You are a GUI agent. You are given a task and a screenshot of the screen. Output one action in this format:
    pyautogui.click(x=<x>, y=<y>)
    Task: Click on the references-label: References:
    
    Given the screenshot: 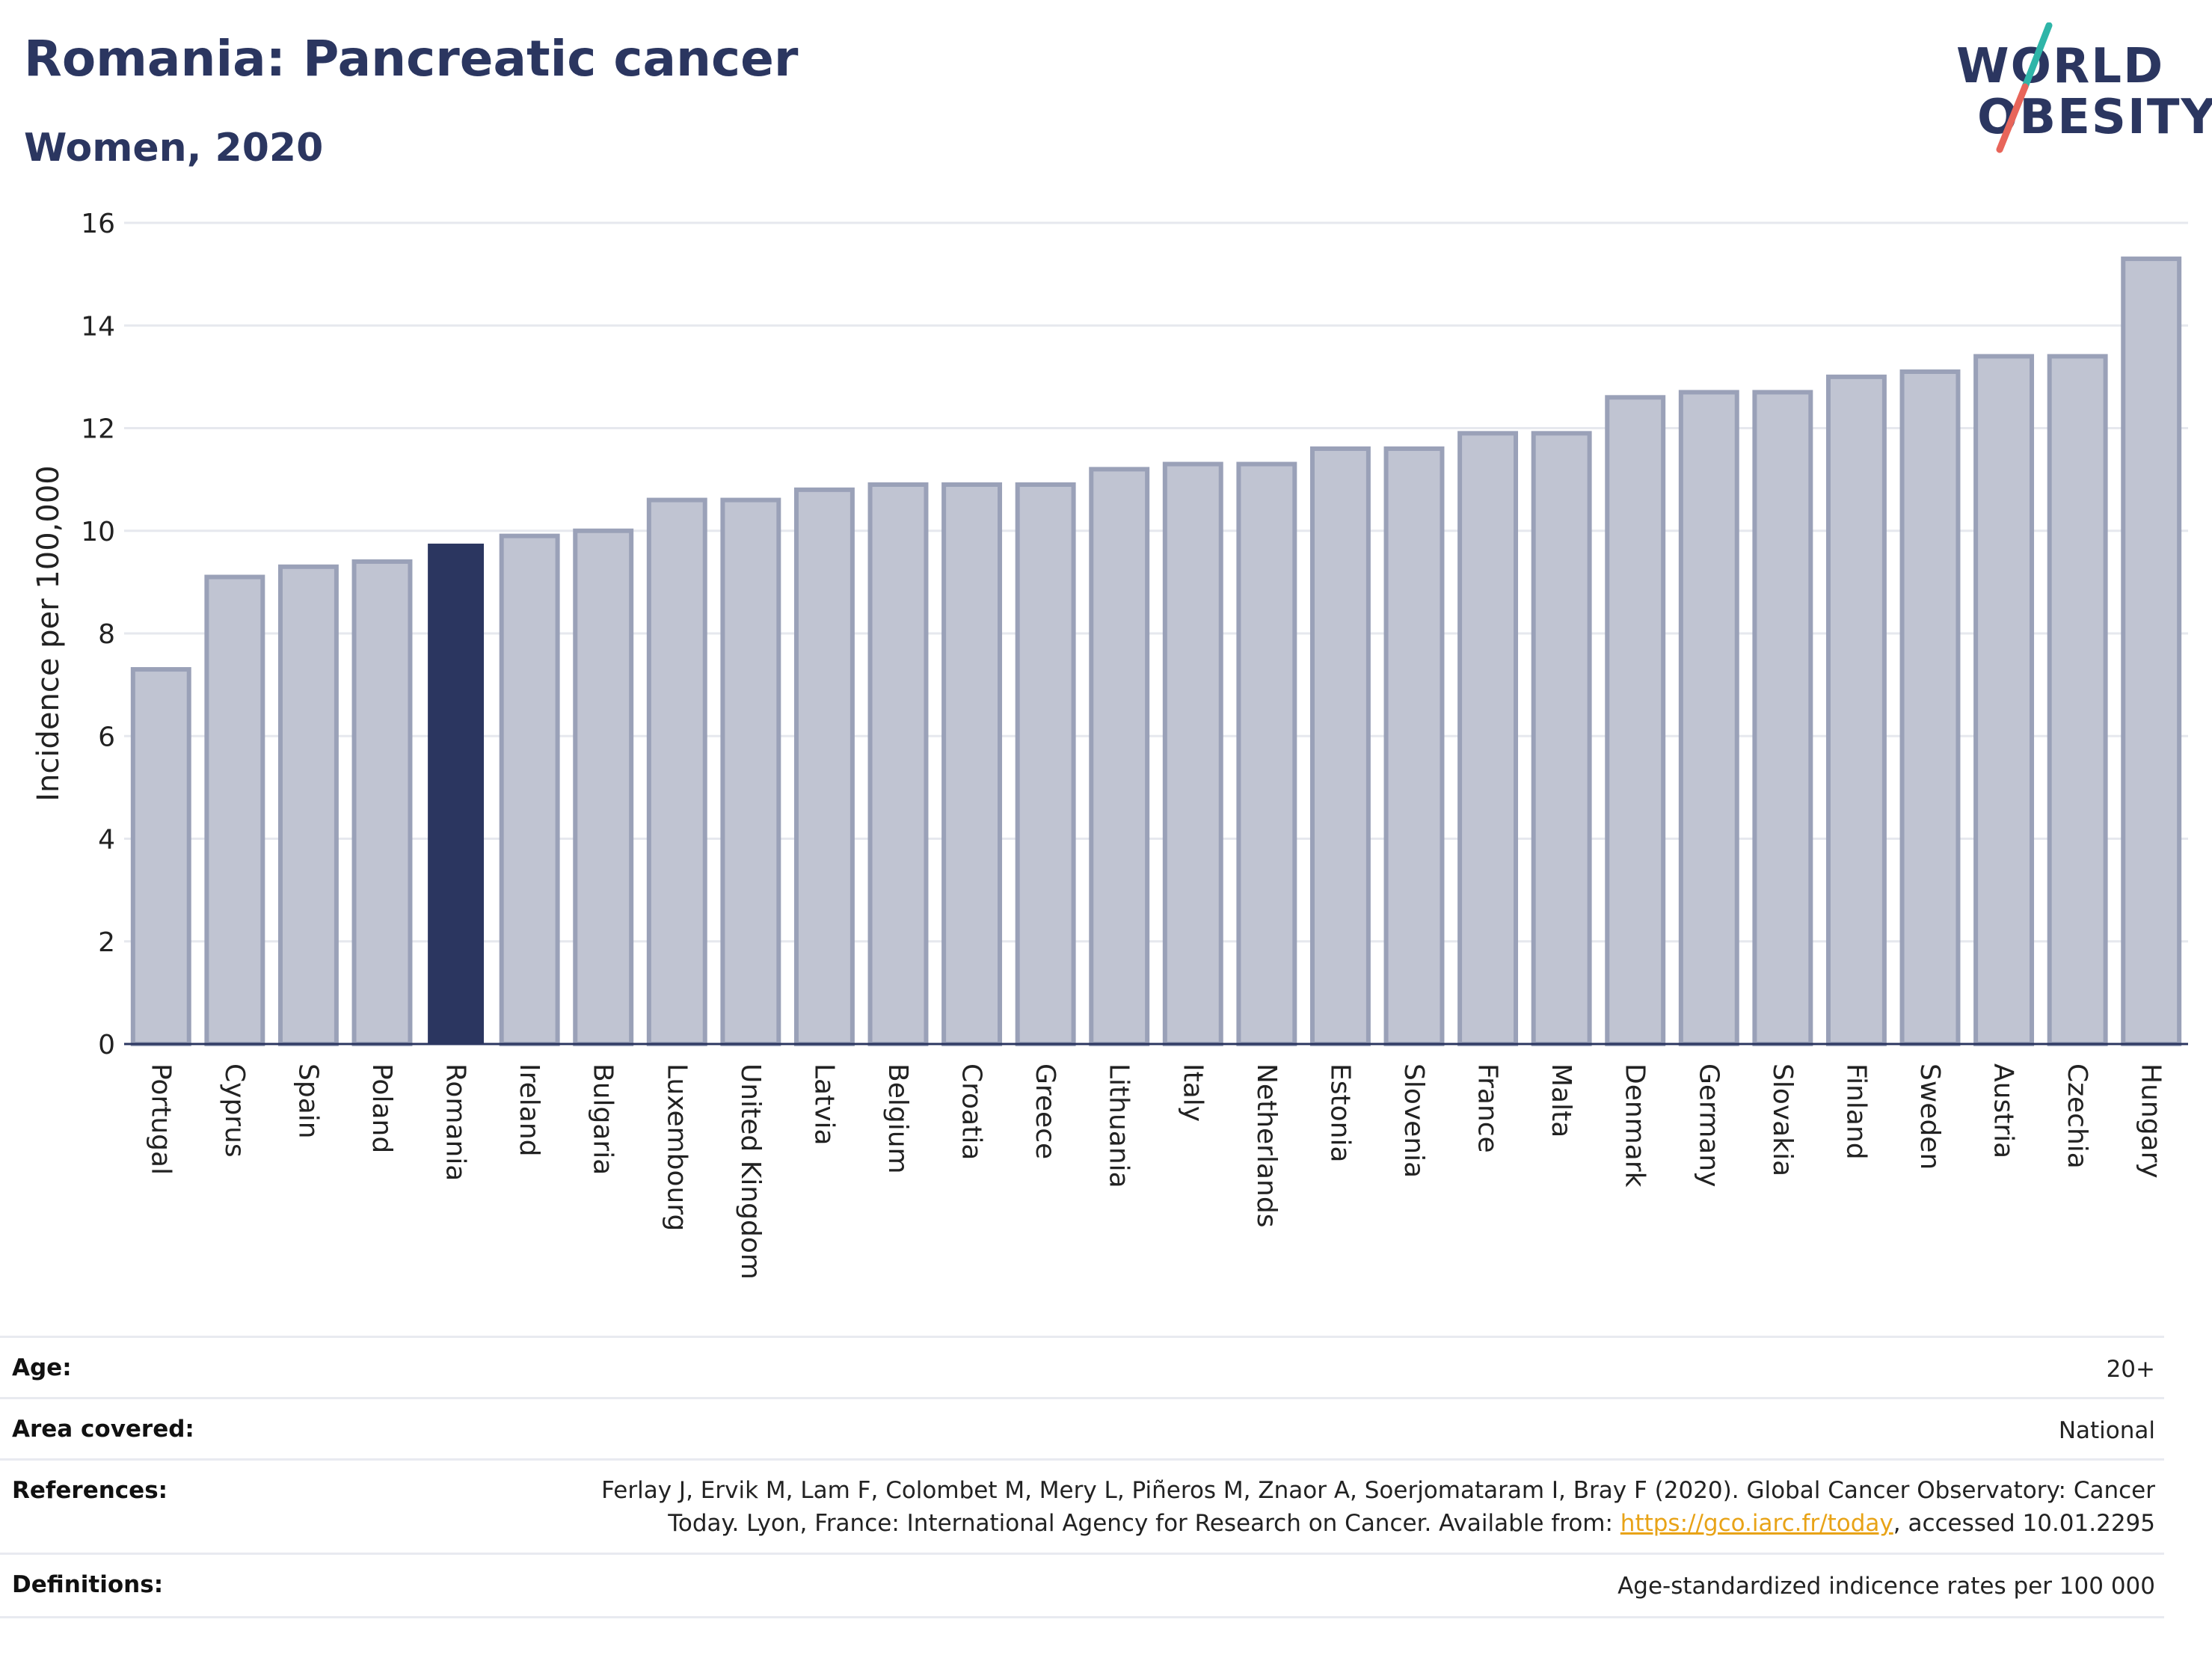 What is the action you would take?
    pyautogui.click(x=90, y=1490)
    